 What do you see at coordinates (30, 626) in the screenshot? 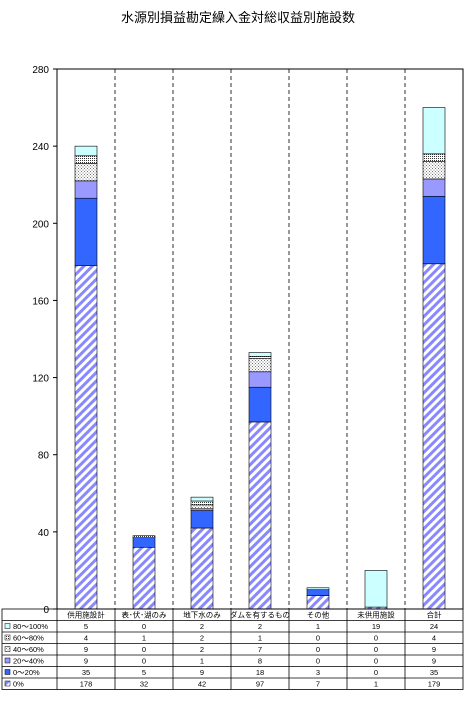
I see `legend-label: 80～100%` at bounding box center [30, 626].